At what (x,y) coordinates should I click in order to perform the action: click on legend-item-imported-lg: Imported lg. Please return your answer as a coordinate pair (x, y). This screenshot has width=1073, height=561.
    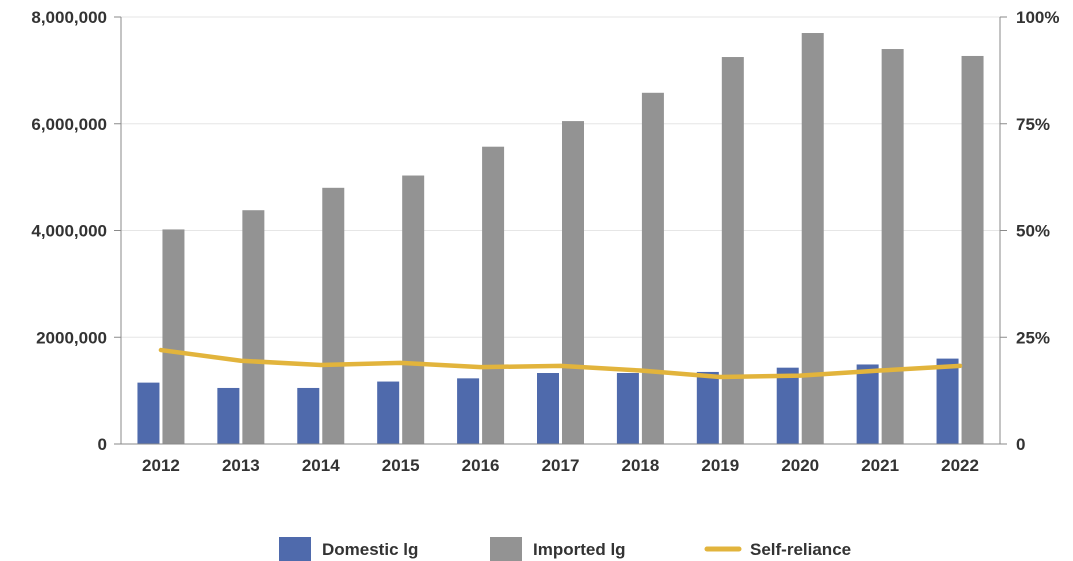
    Looking at the image, I should click on (558, 549).